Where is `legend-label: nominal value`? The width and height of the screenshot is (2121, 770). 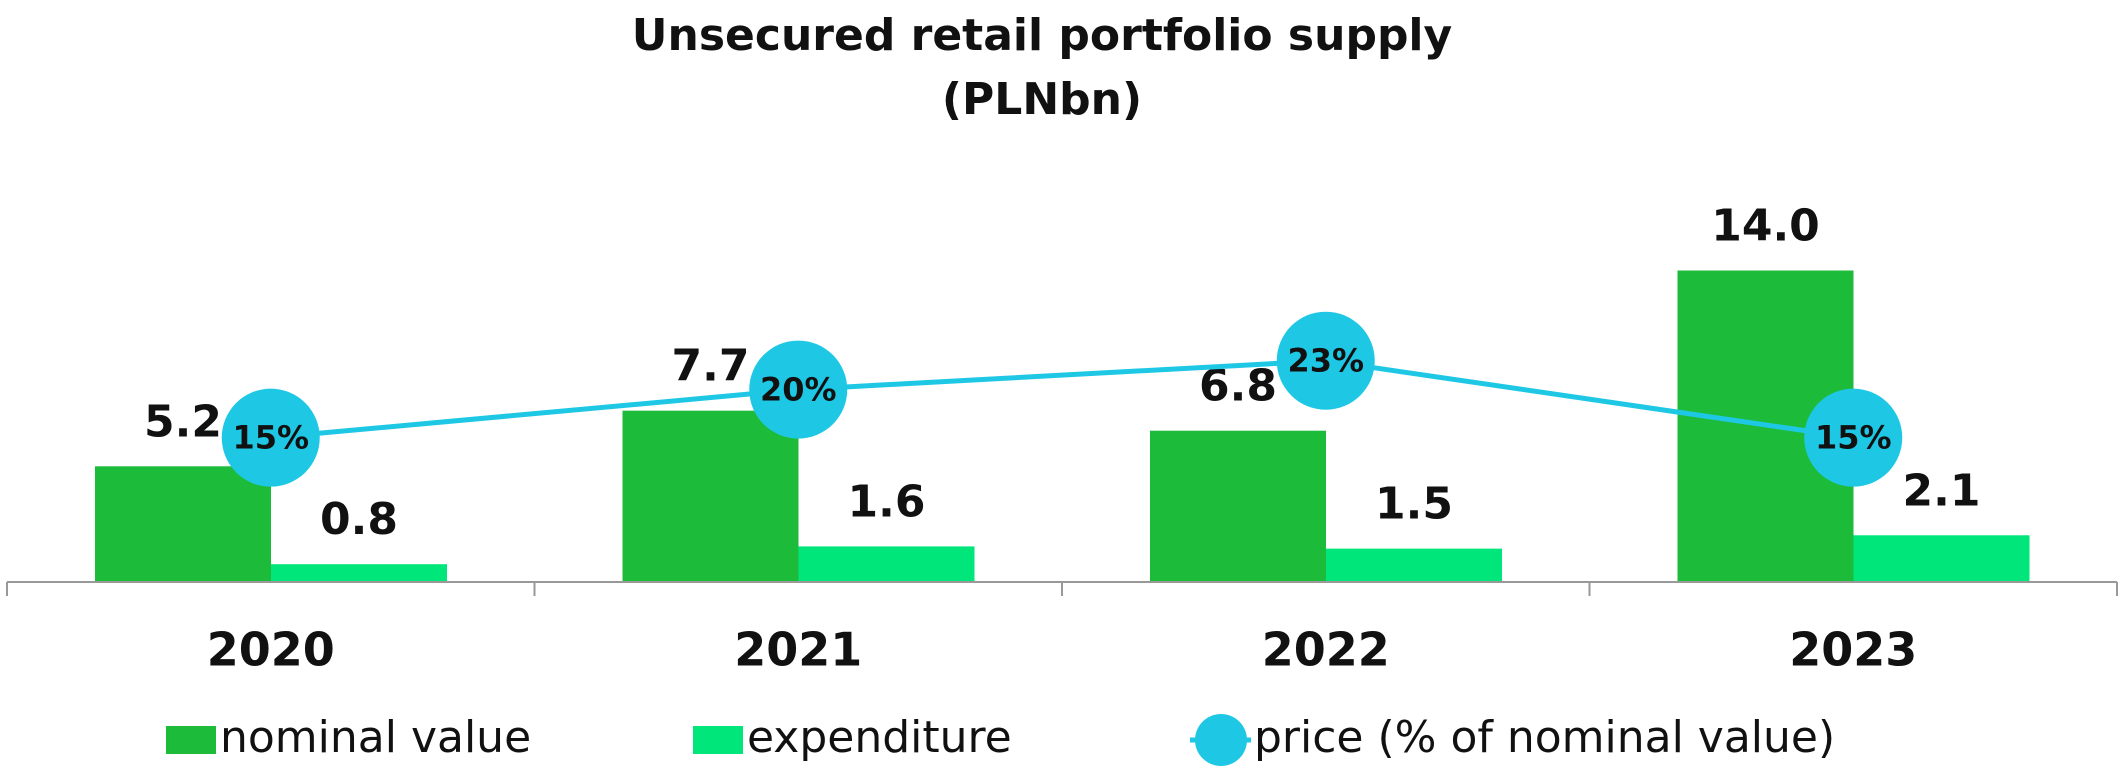 legend-label: nominal value is located at coordinates (375, 737).